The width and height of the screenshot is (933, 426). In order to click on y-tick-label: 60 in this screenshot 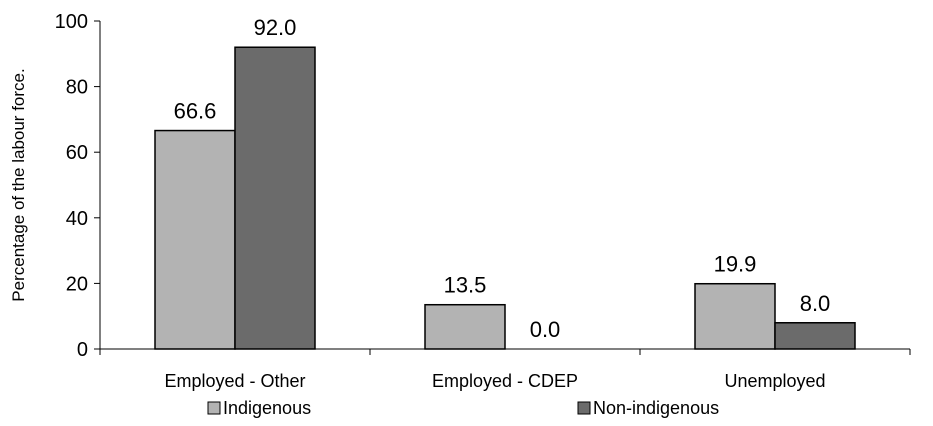, I will do `click(77, 153)`.